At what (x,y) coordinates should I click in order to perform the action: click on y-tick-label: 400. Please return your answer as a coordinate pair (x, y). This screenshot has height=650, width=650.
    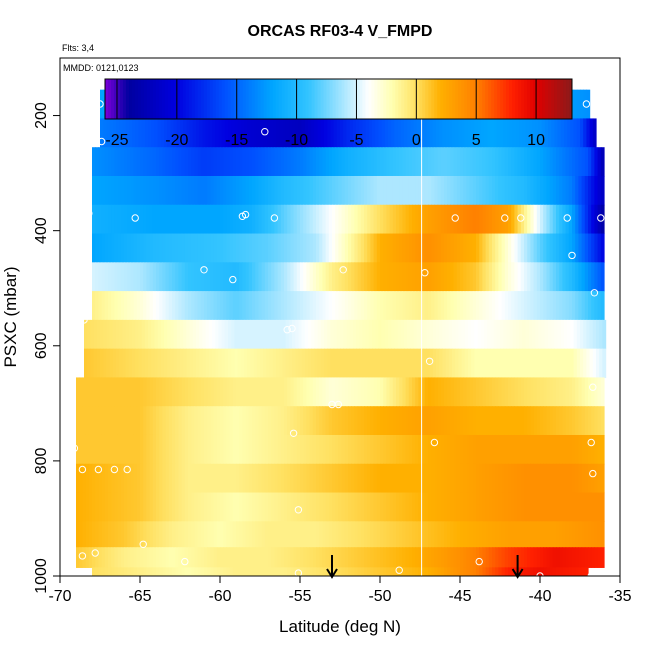
    Looking at the image, I should click on (41, 230).